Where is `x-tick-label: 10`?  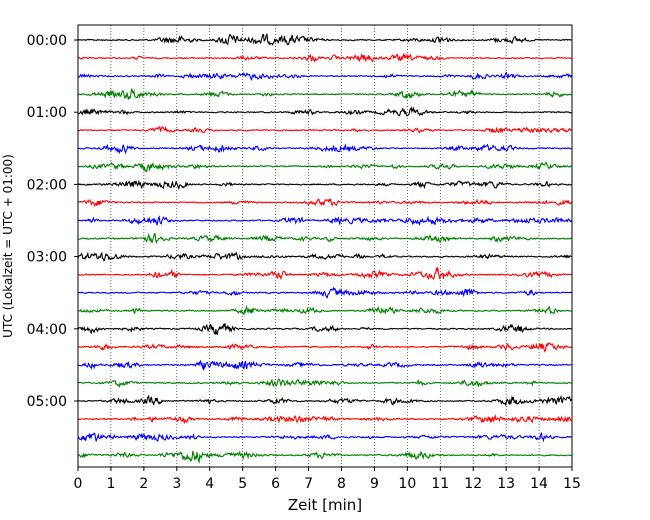 x-tick-label: 10 is located at coordinates (407, 484).